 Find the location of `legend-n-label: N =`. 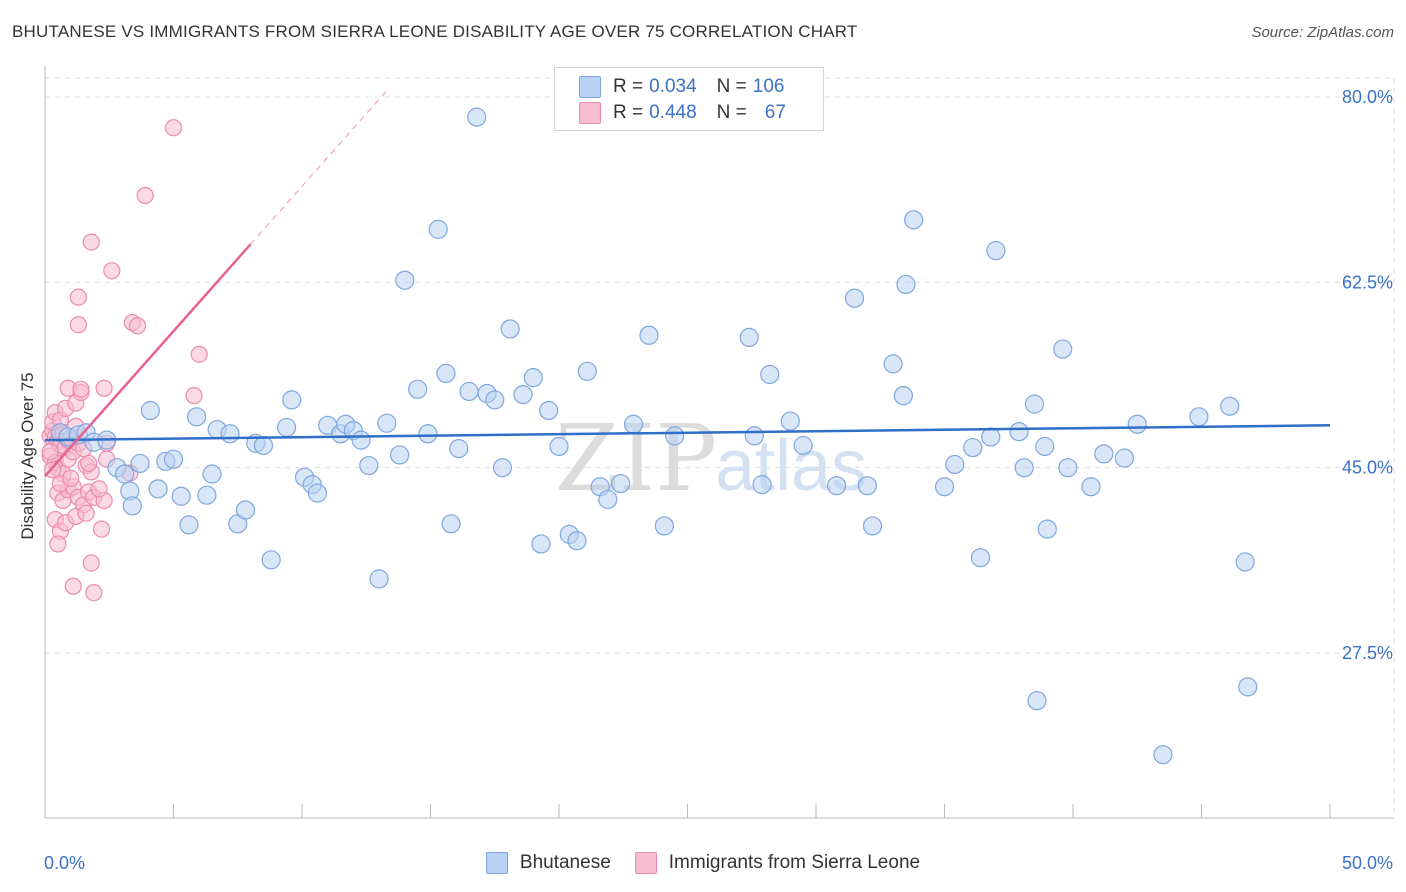

legend-n-label: N = is located at coordinates (731, 112).